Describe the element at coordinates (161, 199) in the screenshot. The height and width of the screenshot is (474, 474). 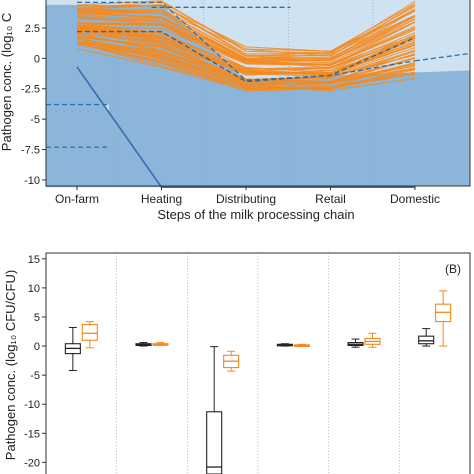
I see `a-x-category-label: Heating` at that location.